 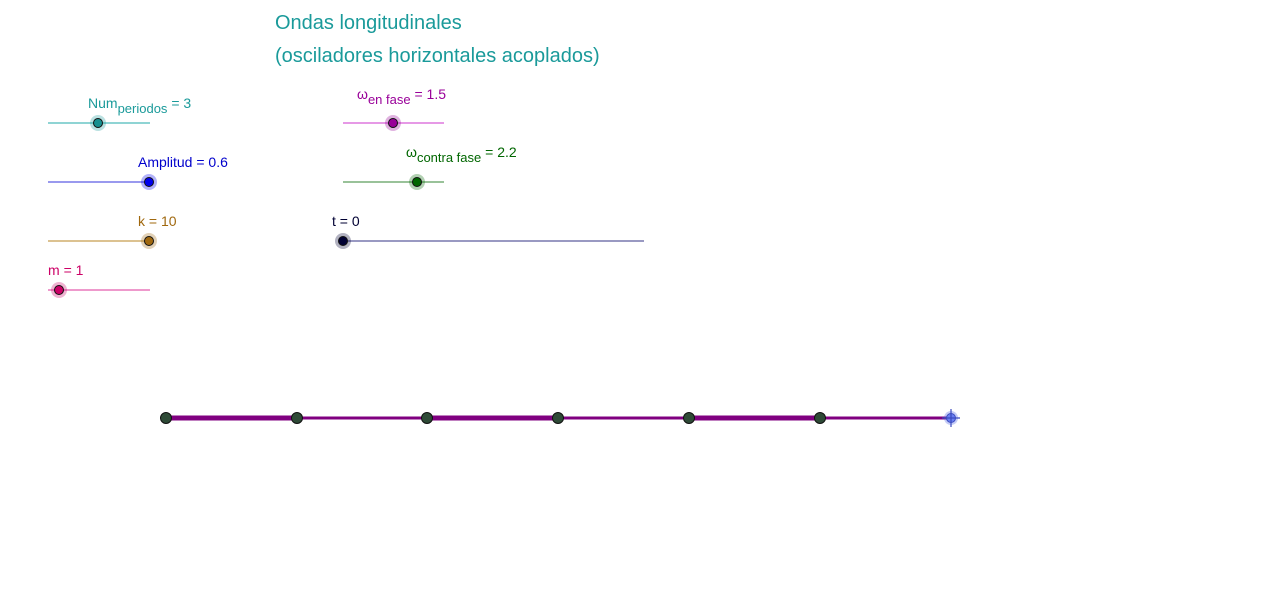 I want to click on m-track, so click(x=99, y=290).